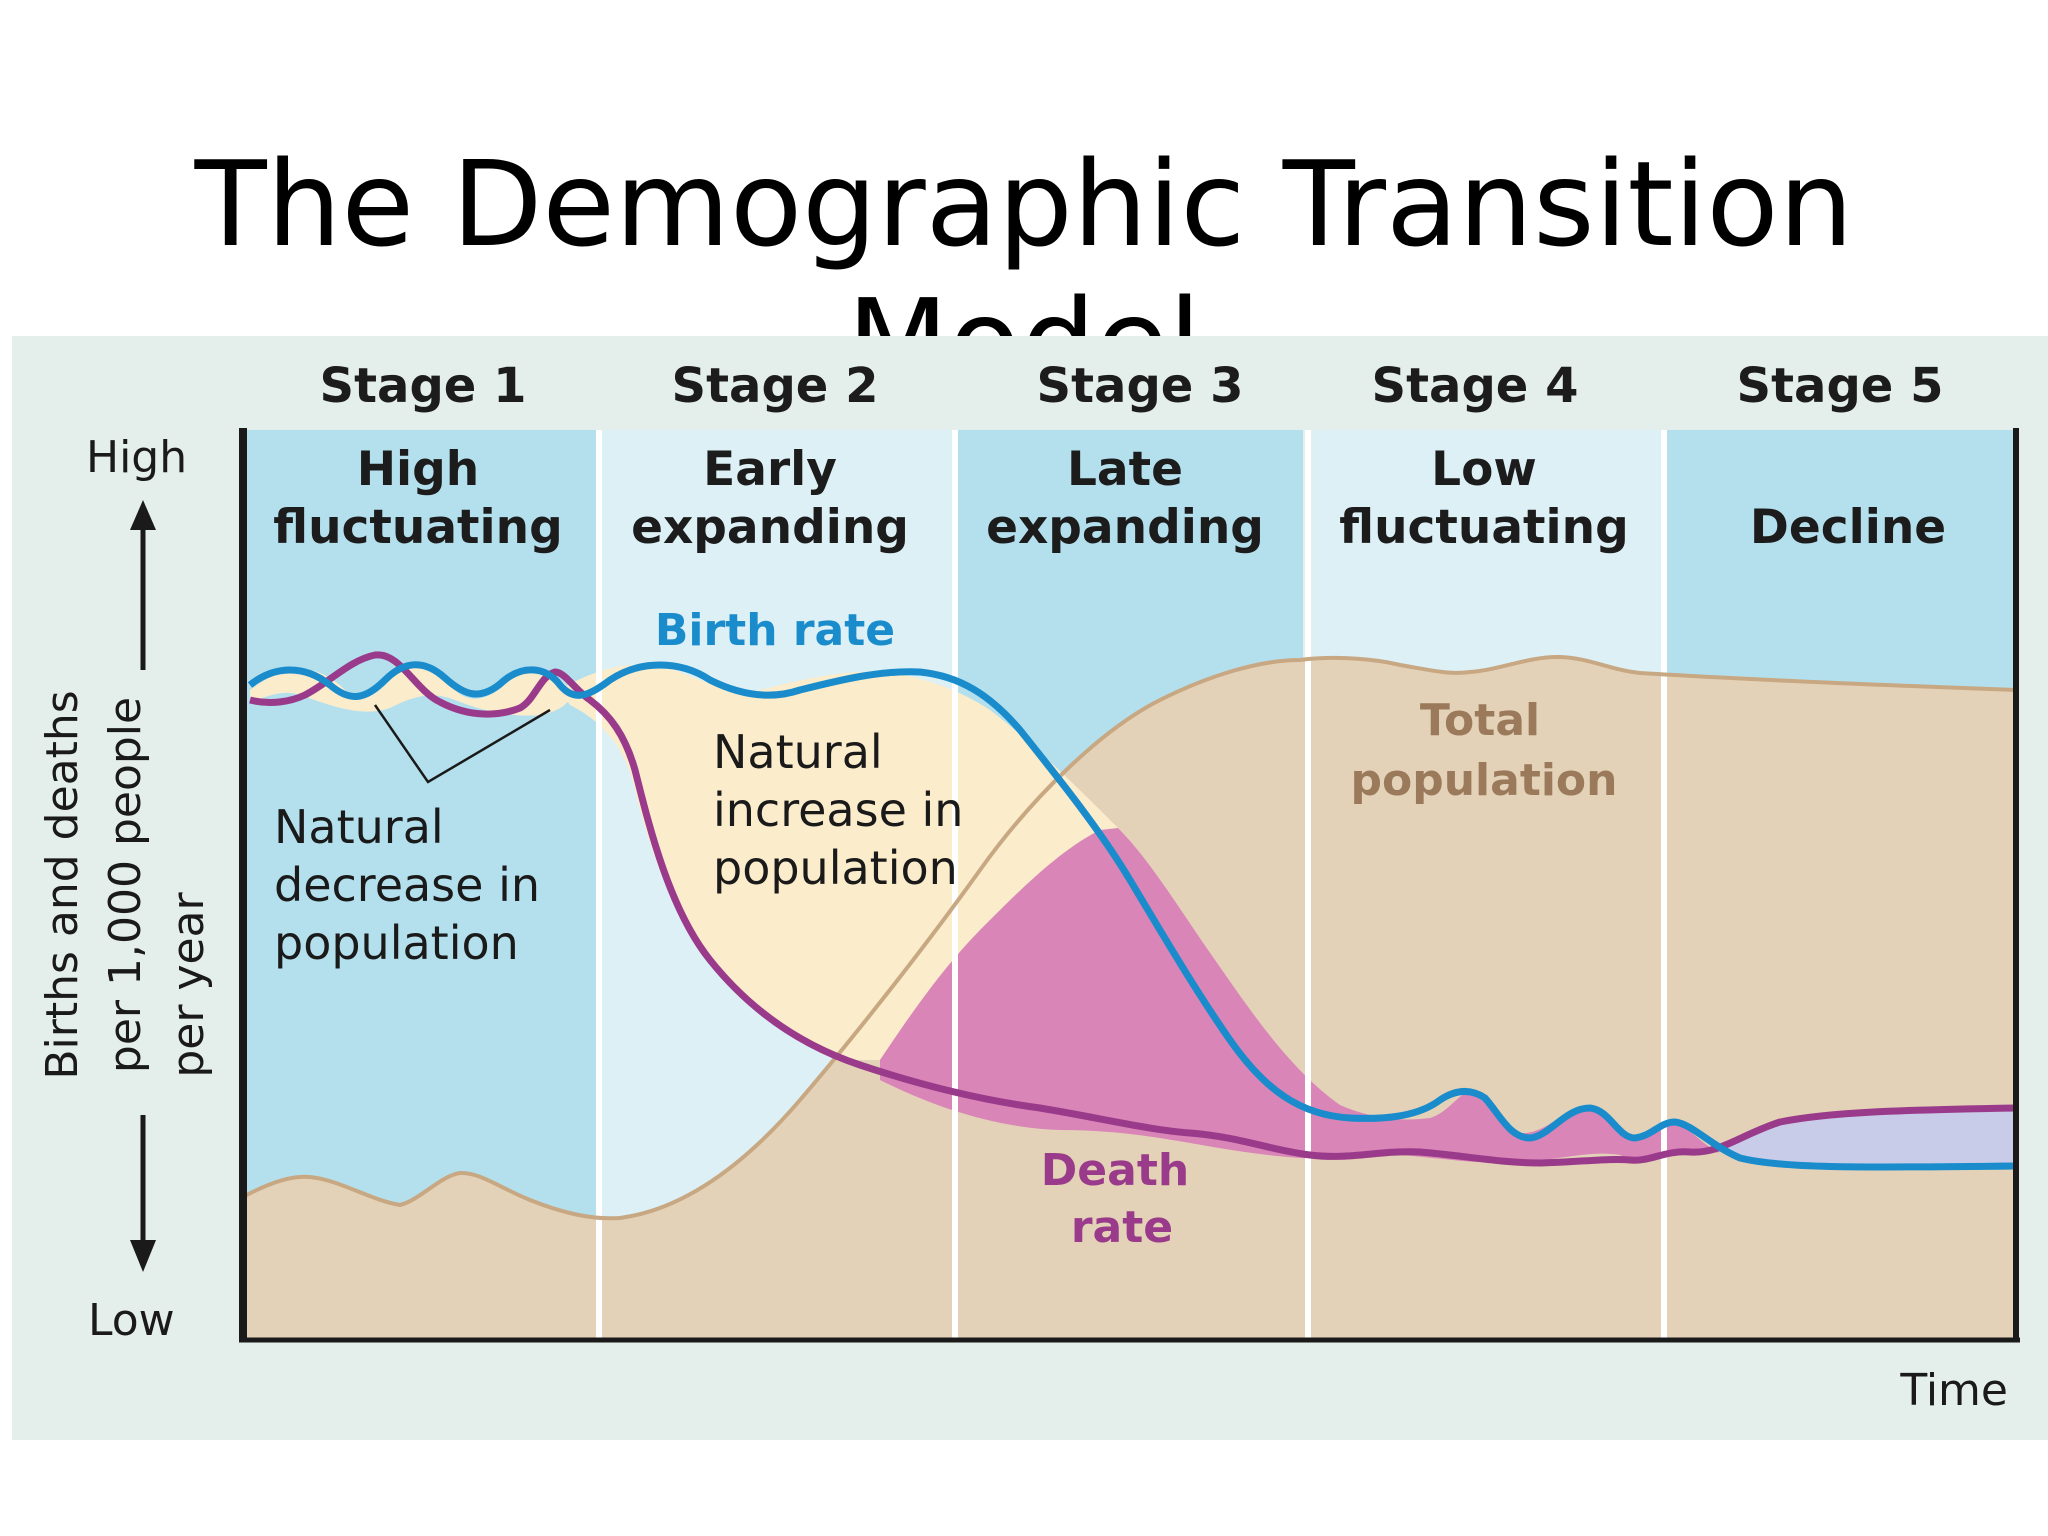  Describe the element at coordinates (775, 630) in the screenshot. I see `birth-rate-label: Birth rate` at that location.